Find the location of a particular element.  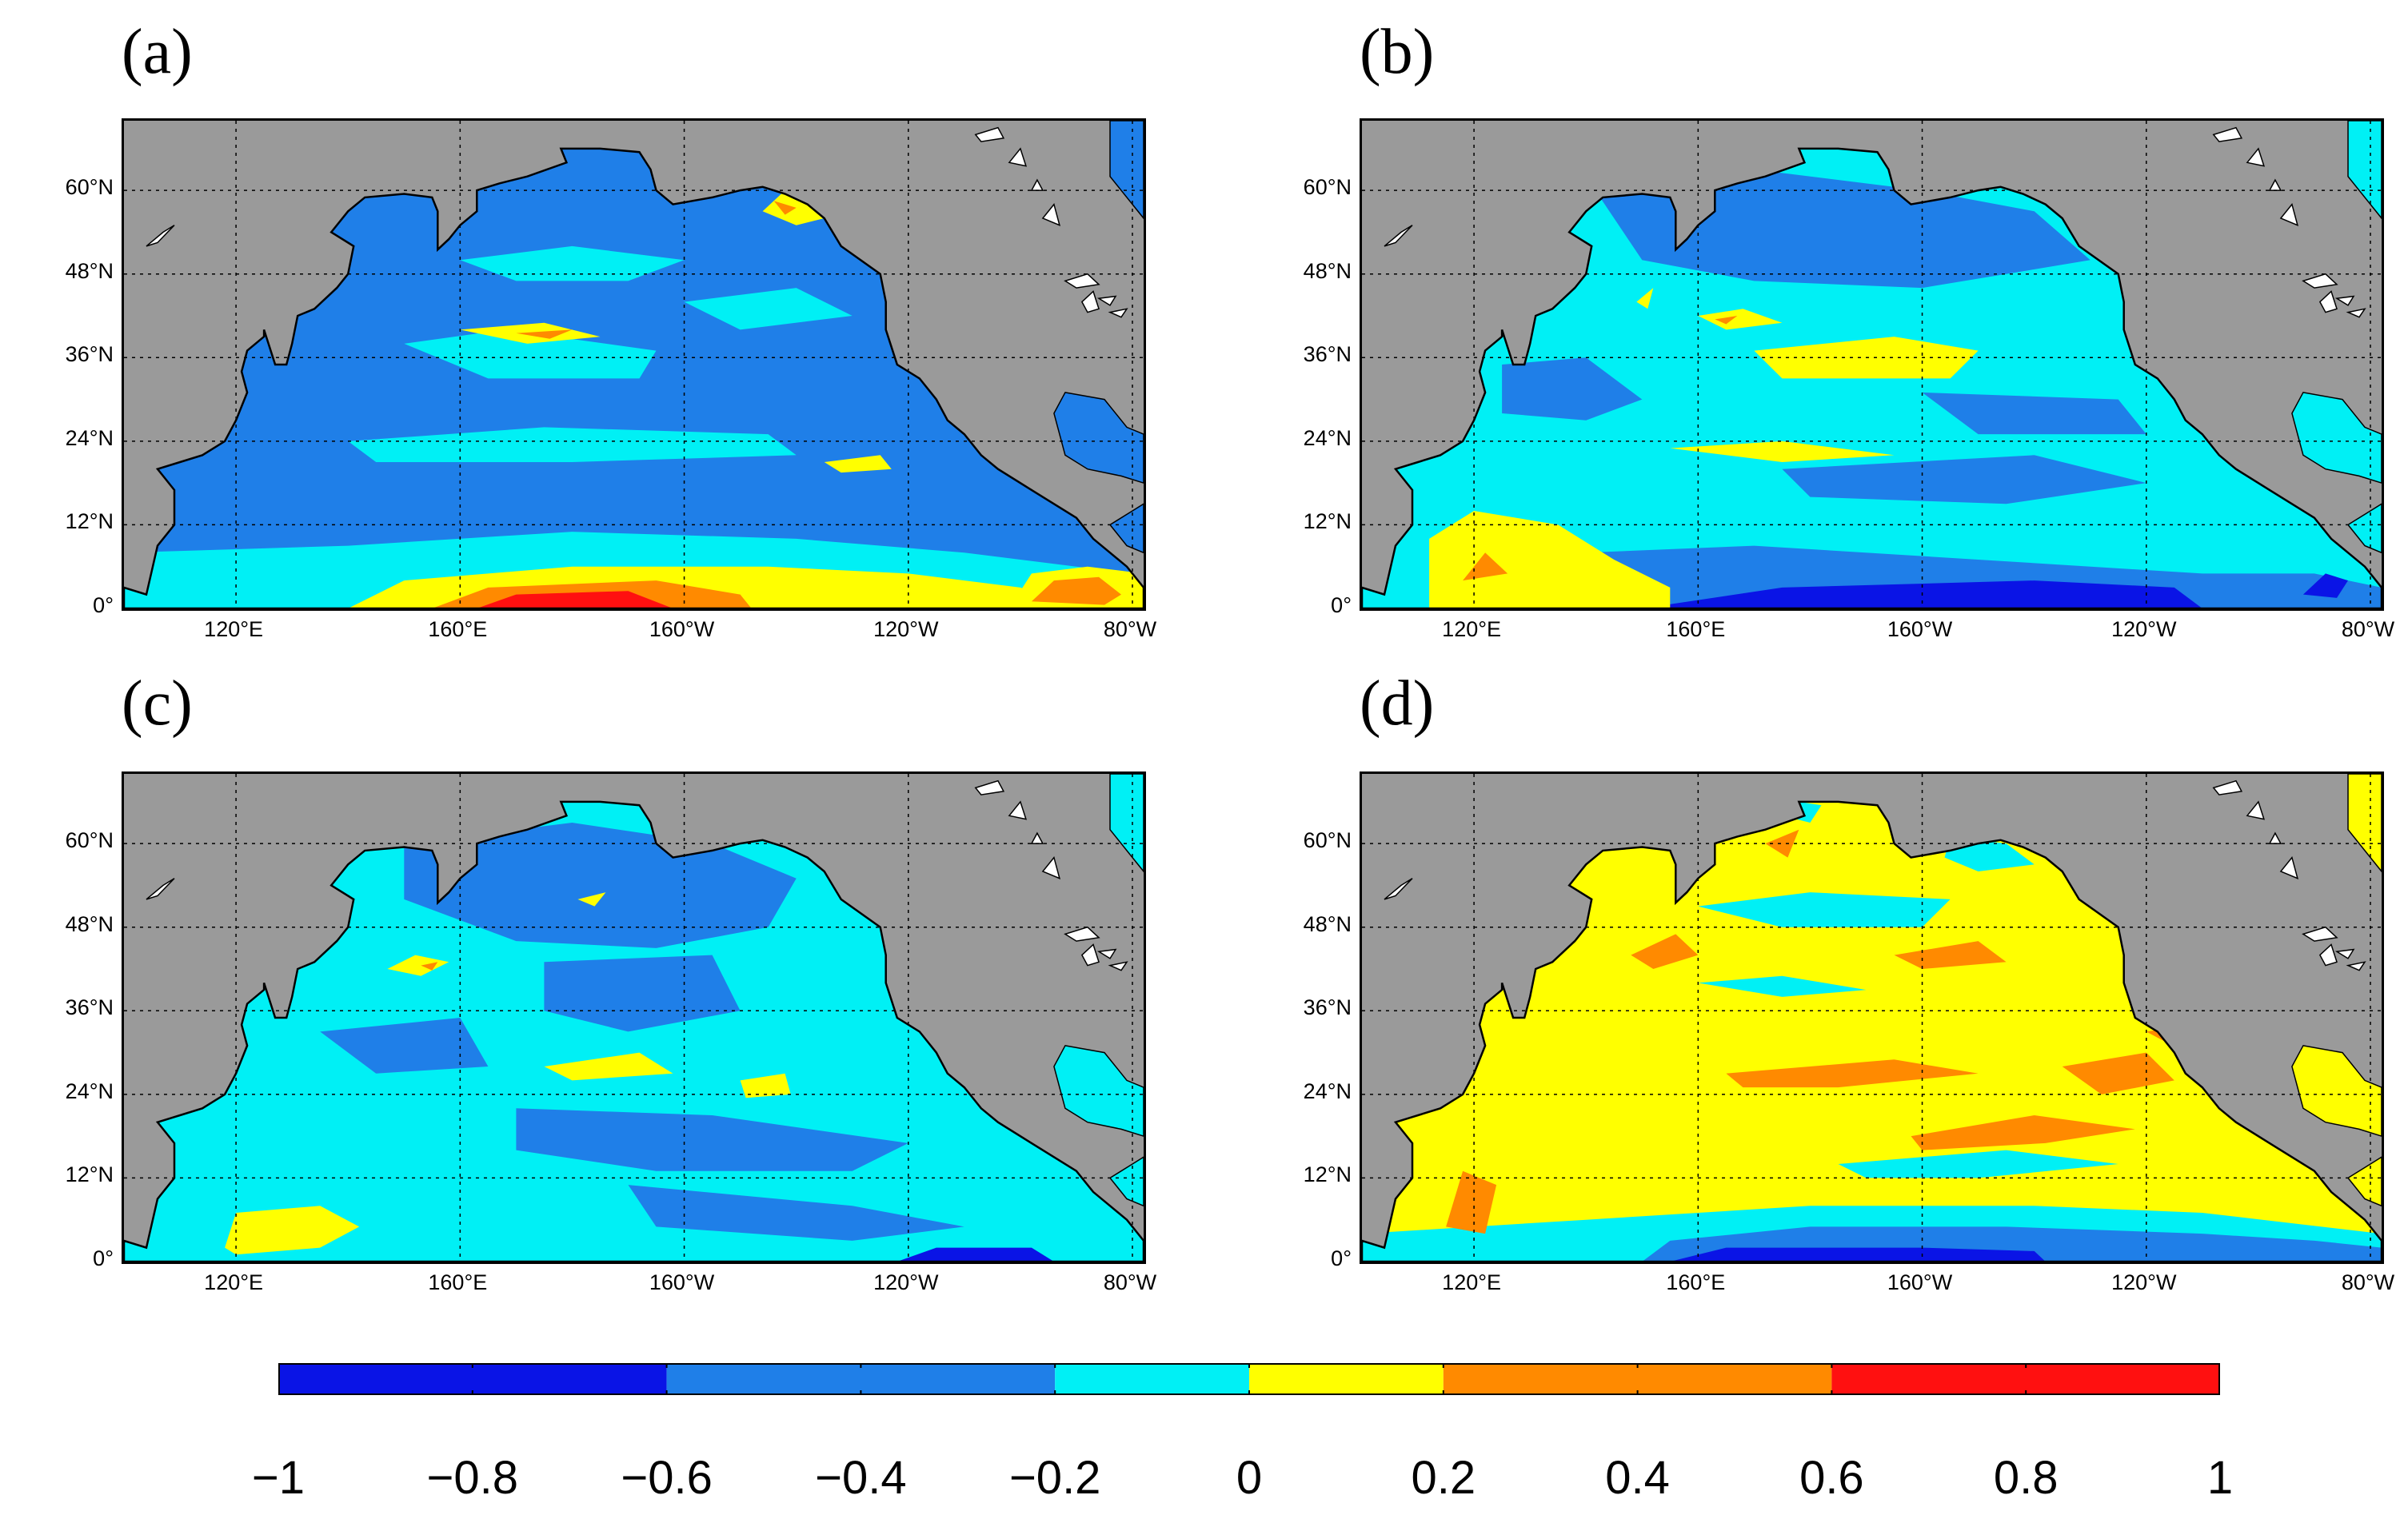

panel-label-b: (b) is located at coordinates (1397, 52).